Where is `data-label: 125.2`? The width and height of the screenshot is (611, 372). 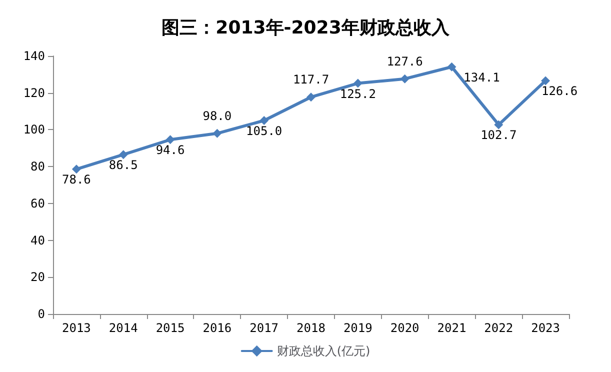
data-label: 125.2 is located at coordinates (358, 93).